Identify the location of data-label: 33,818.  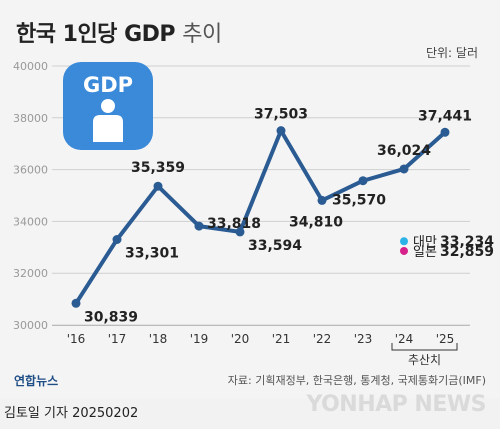
(234, 224).